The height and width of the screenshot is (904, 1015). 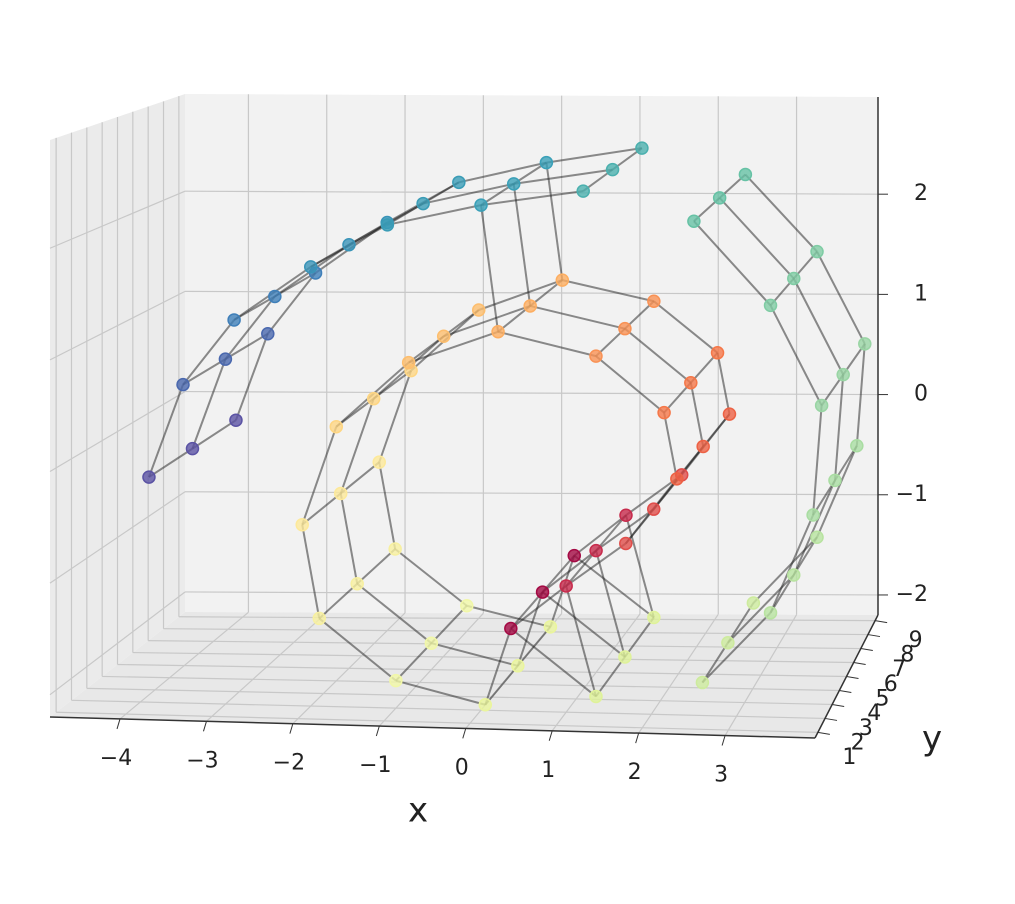 I want to click on y-tick-label: 6, so click(x=891, y=684).